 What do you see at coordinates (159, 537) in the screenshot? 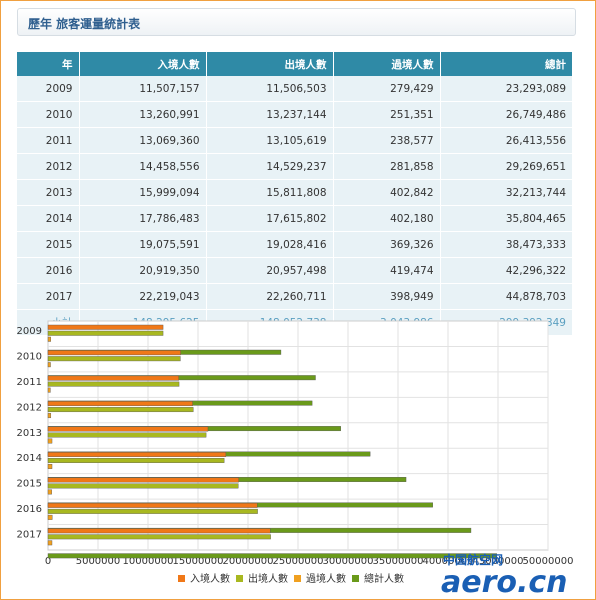
I see `bar-2-2017` at bounding box center [159, 537].